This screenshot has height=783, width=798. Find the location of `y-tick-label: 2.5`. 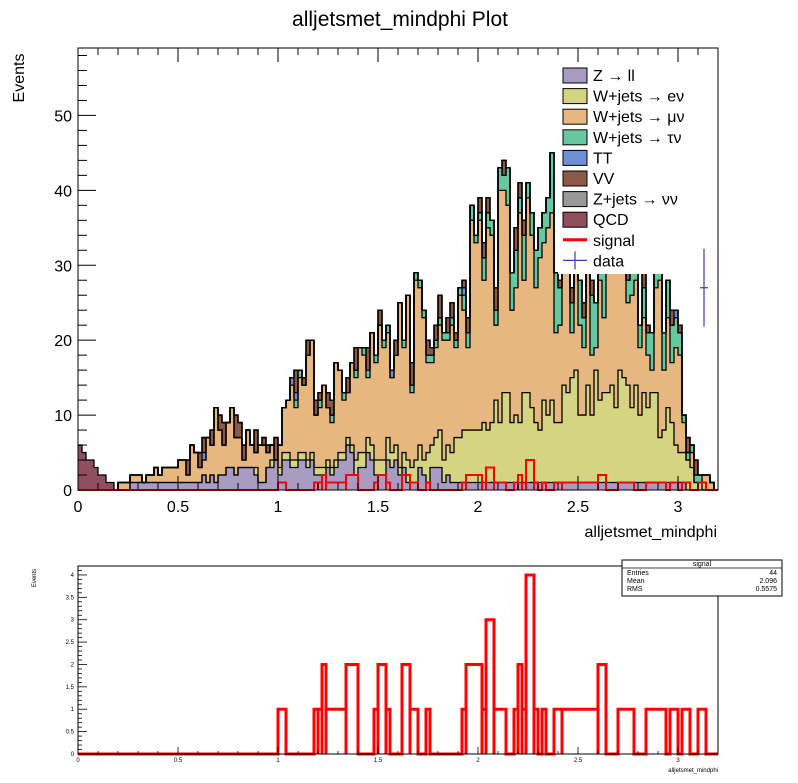

y-tick-label: 2.5 is located at coordinates (70, 643).